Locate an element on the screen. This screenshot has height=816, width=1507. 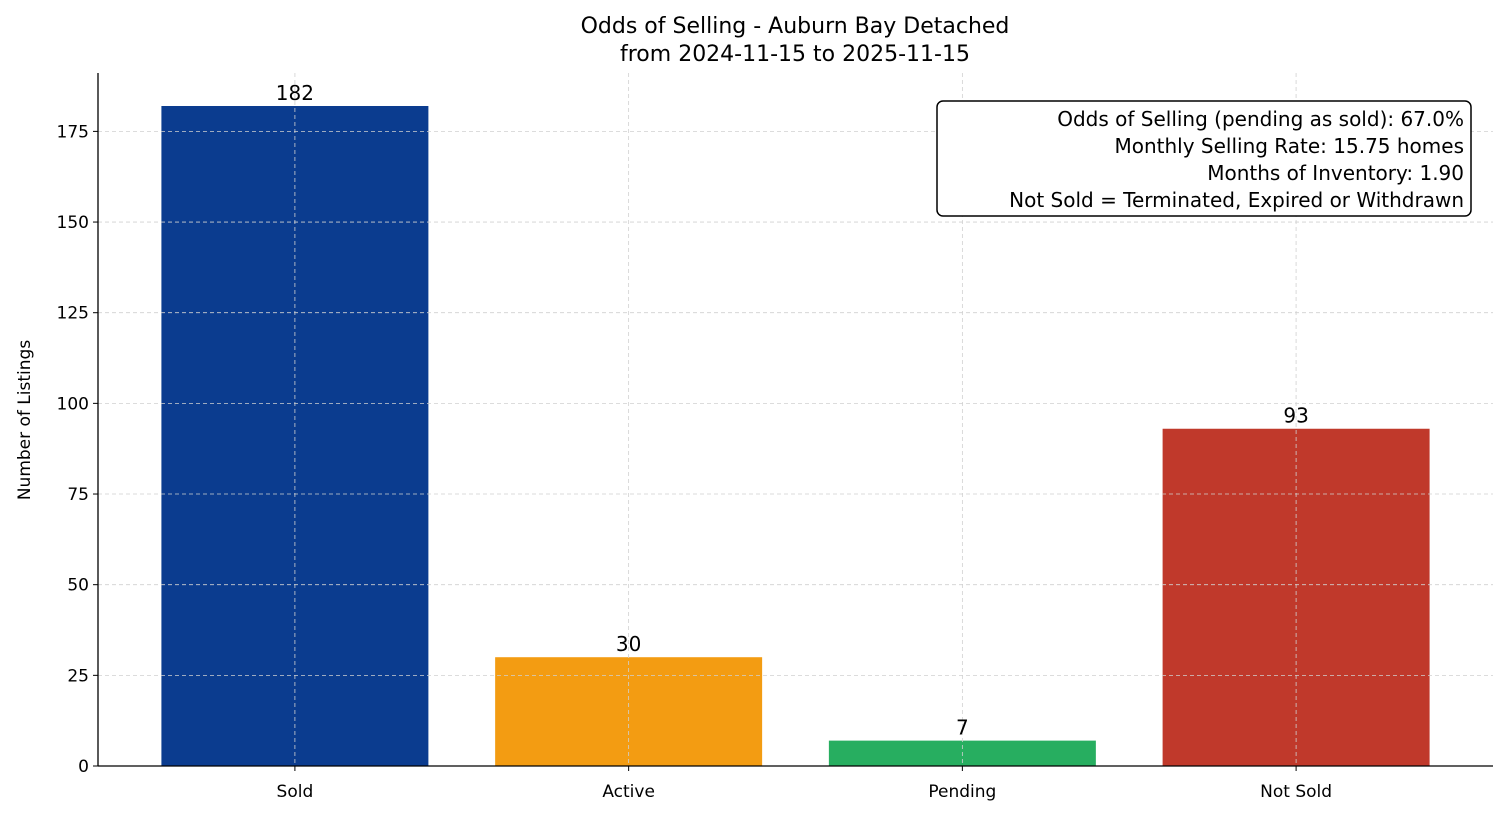
bar-value-label: 30 is located at coordinates (628, 644).